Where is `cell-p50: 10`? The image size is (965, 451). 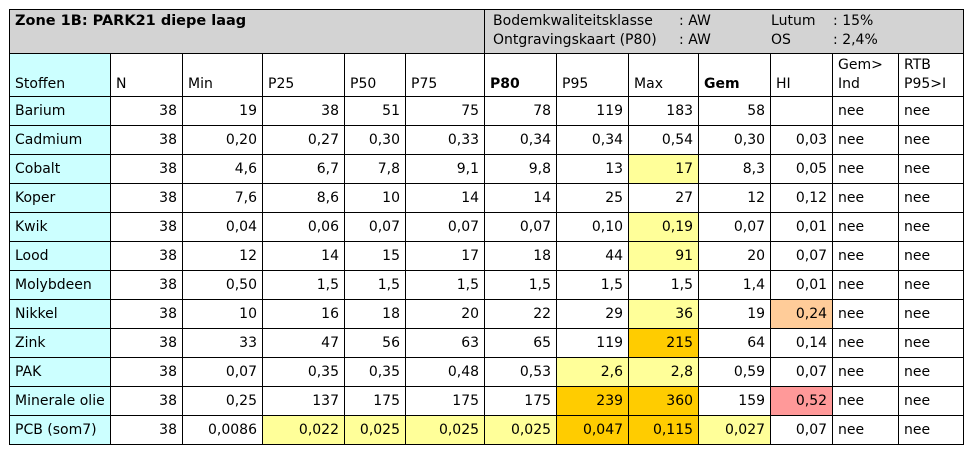
cell-p50: 10 is located at coordinates (375, 198).